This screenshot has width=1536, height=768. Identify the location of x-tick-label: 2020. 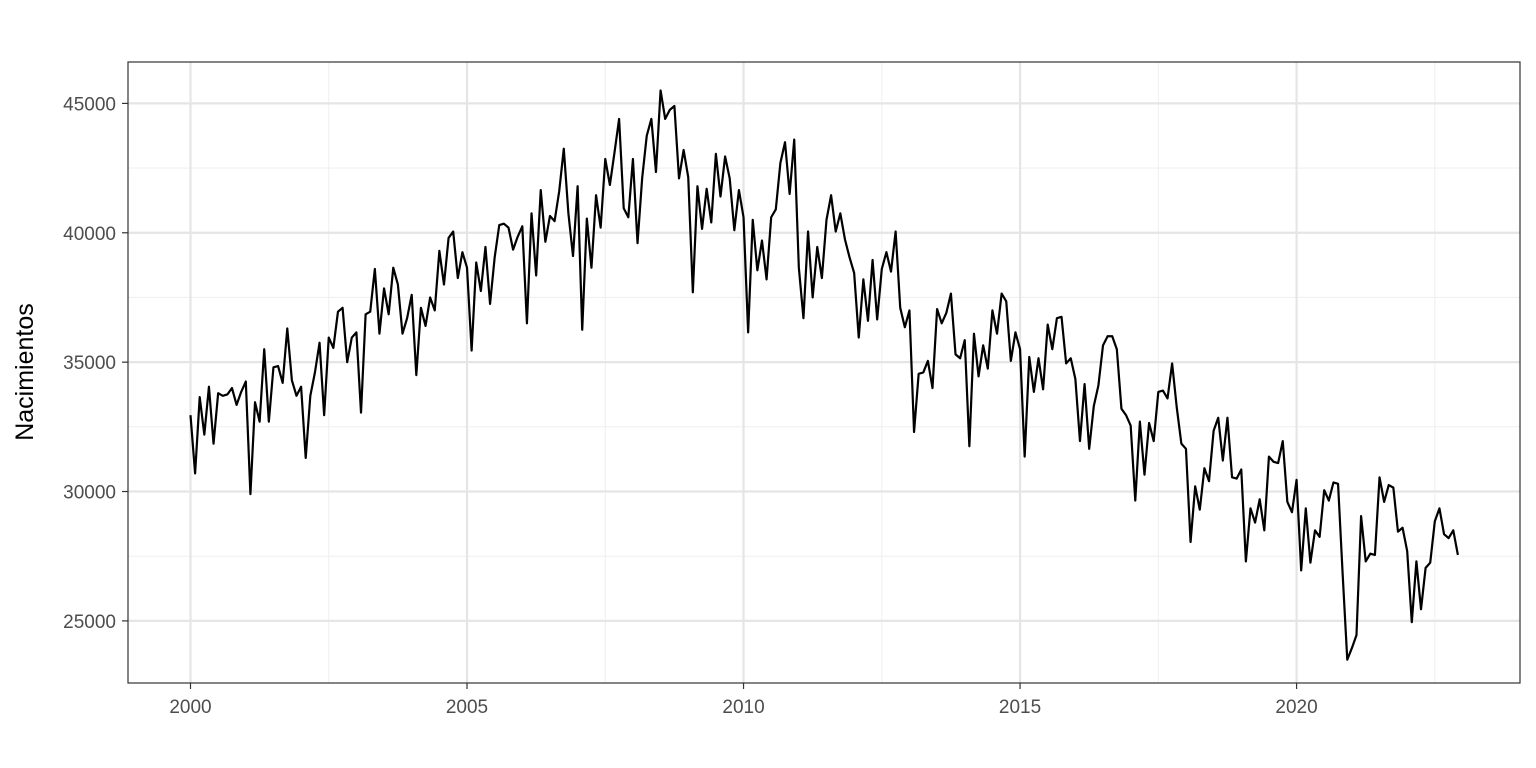
(1296, 707).